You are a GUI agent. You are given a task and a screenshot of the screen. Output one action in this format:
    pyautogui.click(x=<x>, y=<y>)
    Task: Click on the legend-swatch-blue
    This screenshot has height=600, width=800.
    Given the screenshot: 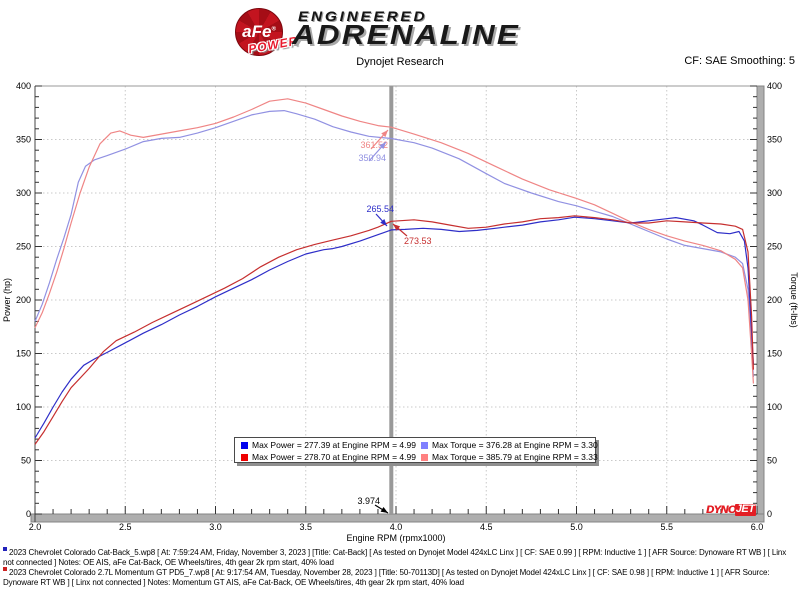 What is the action you would take?
    pyautogui.click(x=244, y=445)
    